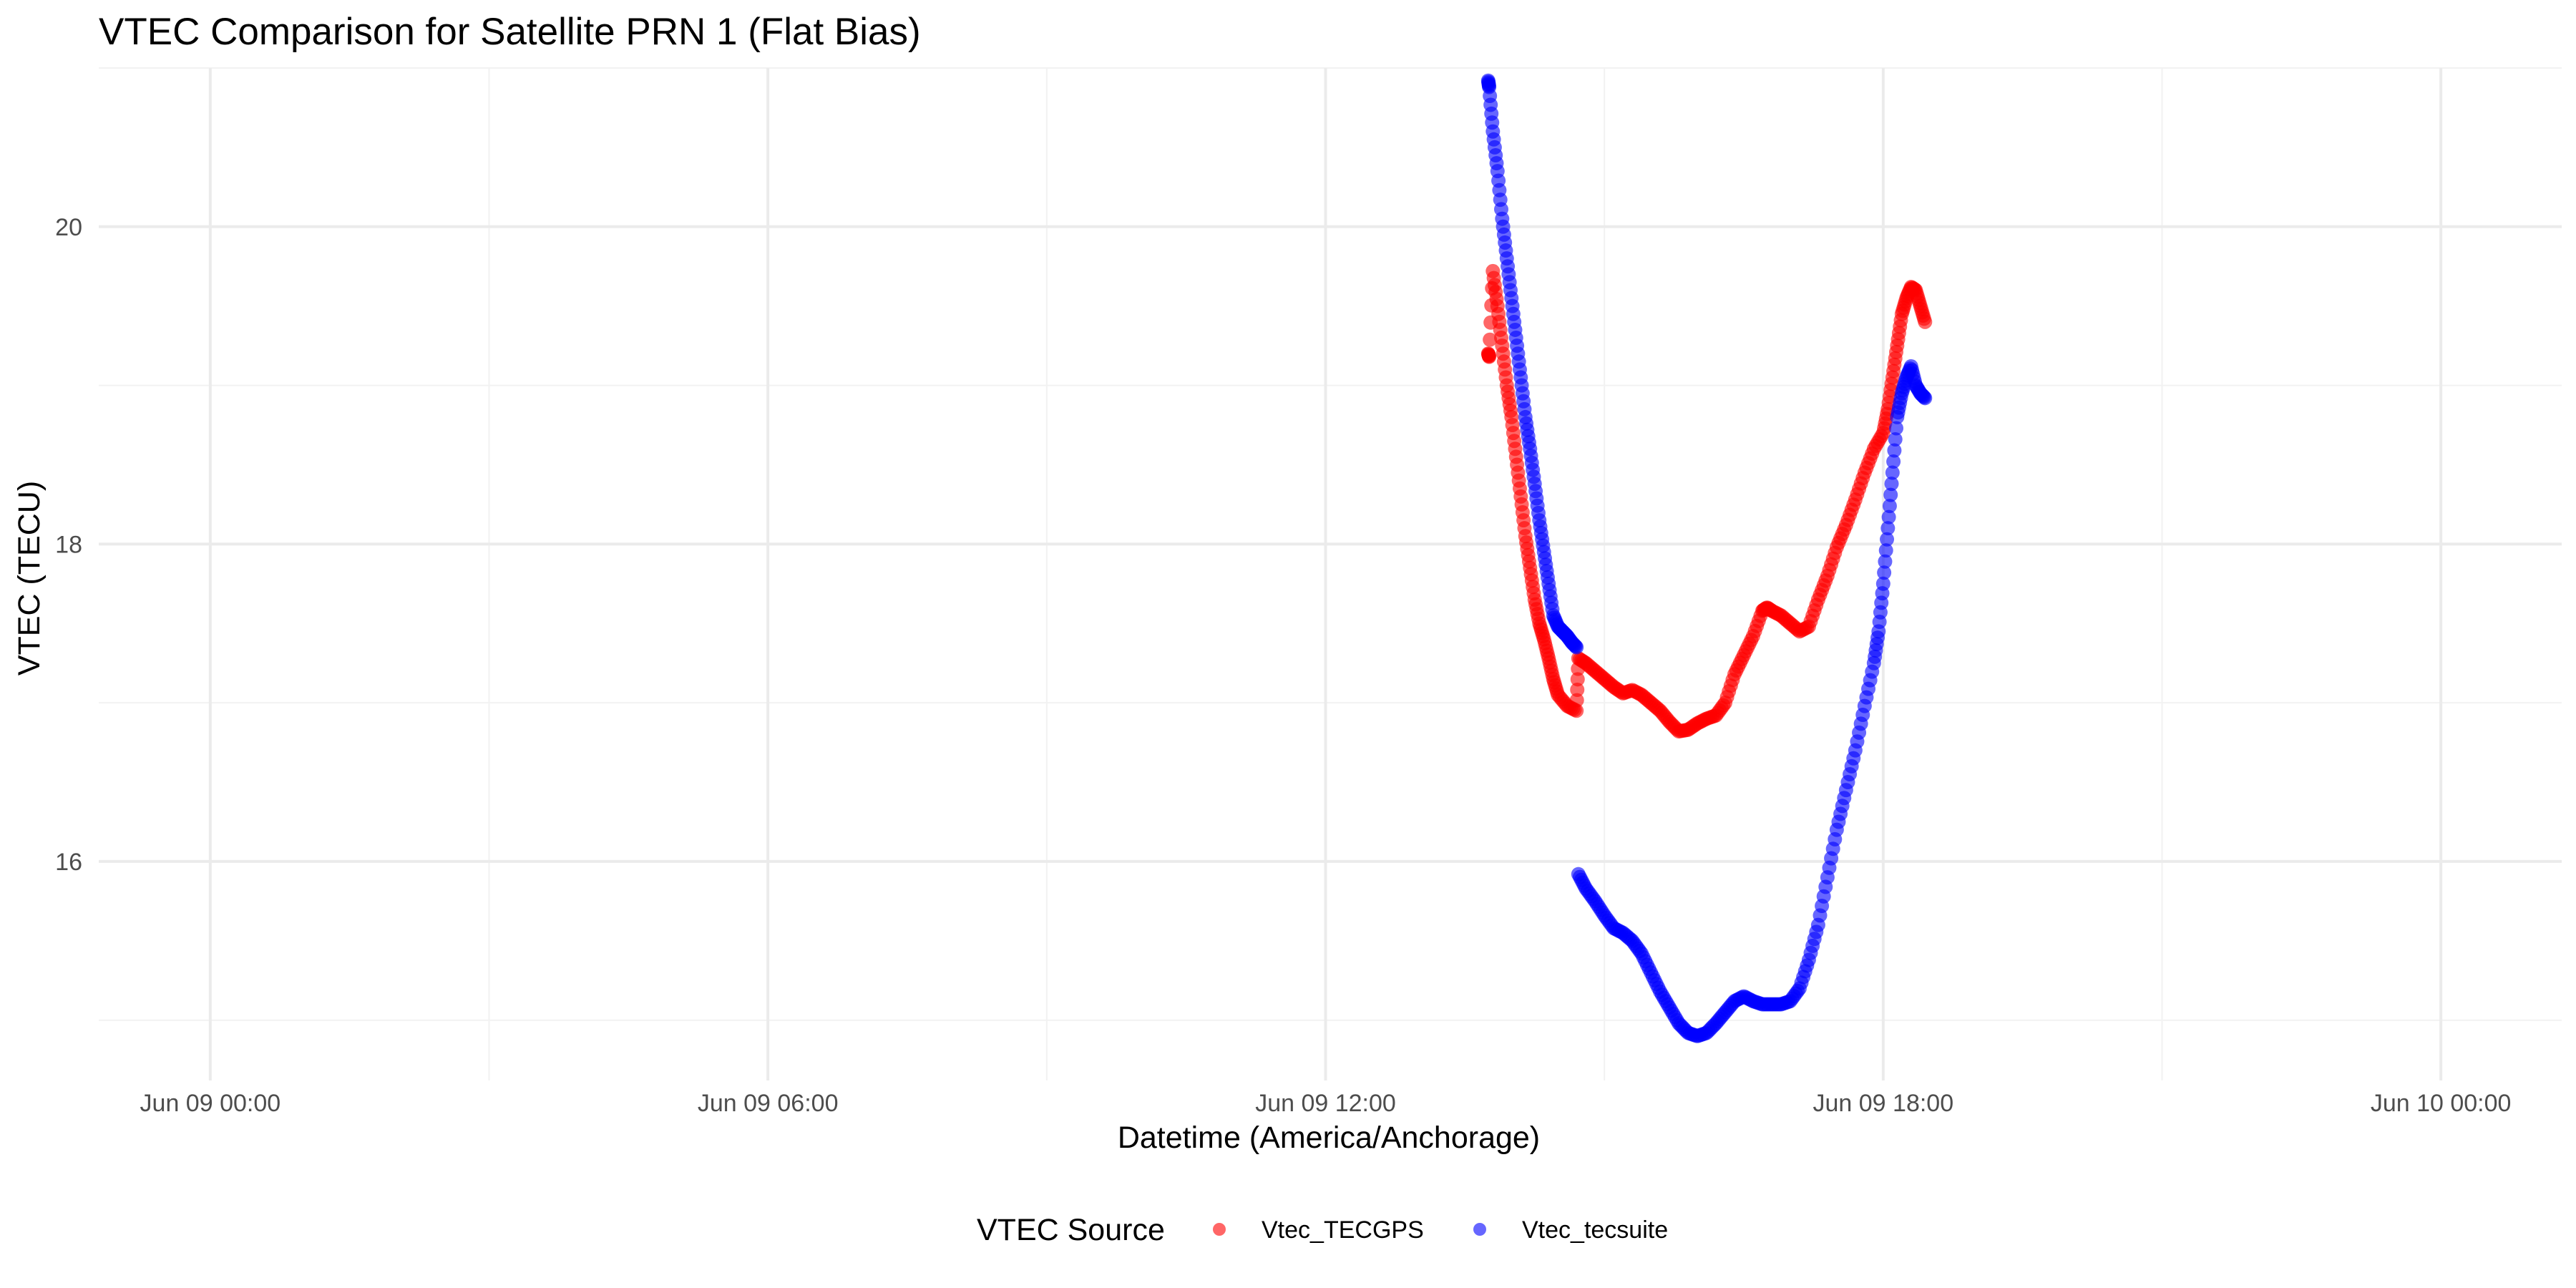 This screenshot has height=1288, width=2576. Describe the element at coordinates (1883, 1103) in the screenshot. I see `x-tick-label: Jun 09 18:00` at that location.